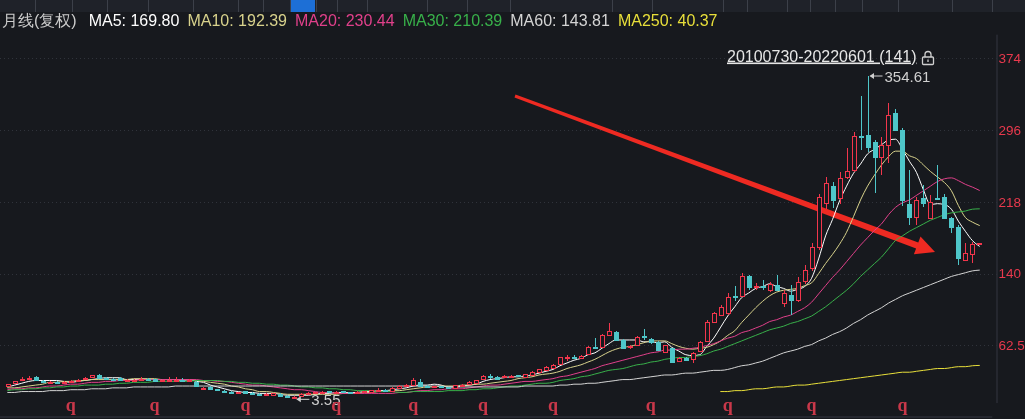 The width and height of the screenshot is (1025, 419). What do you see at coordinates (1010, 274) in the screenshot?
I see `y-tick-label: 140` at bounding box center [1010, 274].